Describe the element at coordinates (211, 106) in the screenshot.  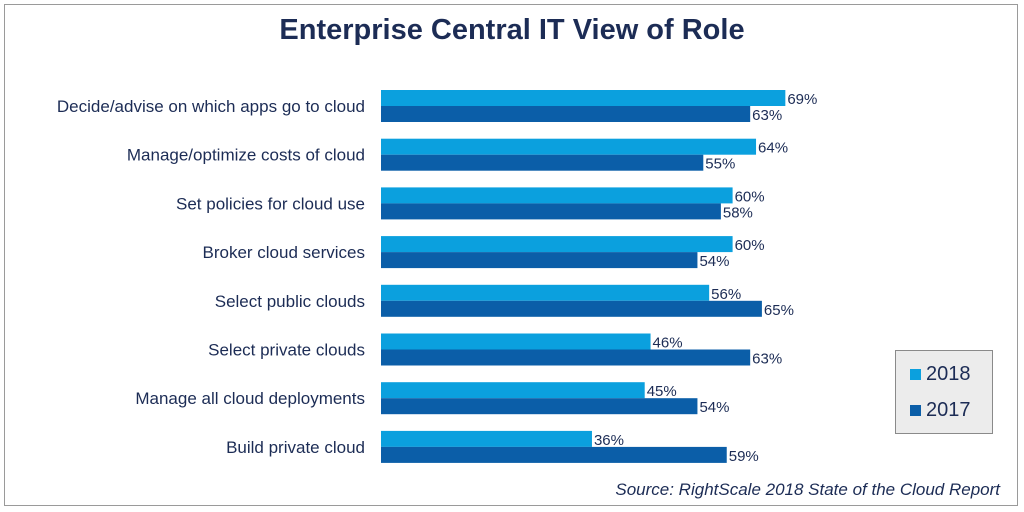
I see `category-label-decide-advise-on-which-apps-go-to-cloud: Decide/advise on which apps go to cloud` at that location.